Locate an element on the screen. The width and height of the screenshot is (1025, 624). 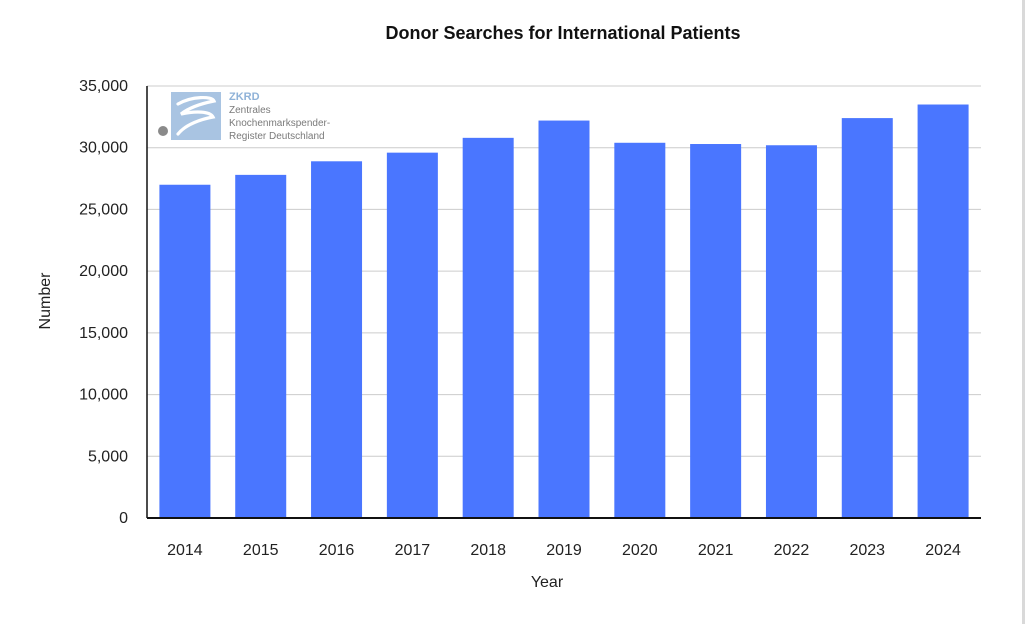
y-tick-label: 35,000 is located at coordinates (103, 86).